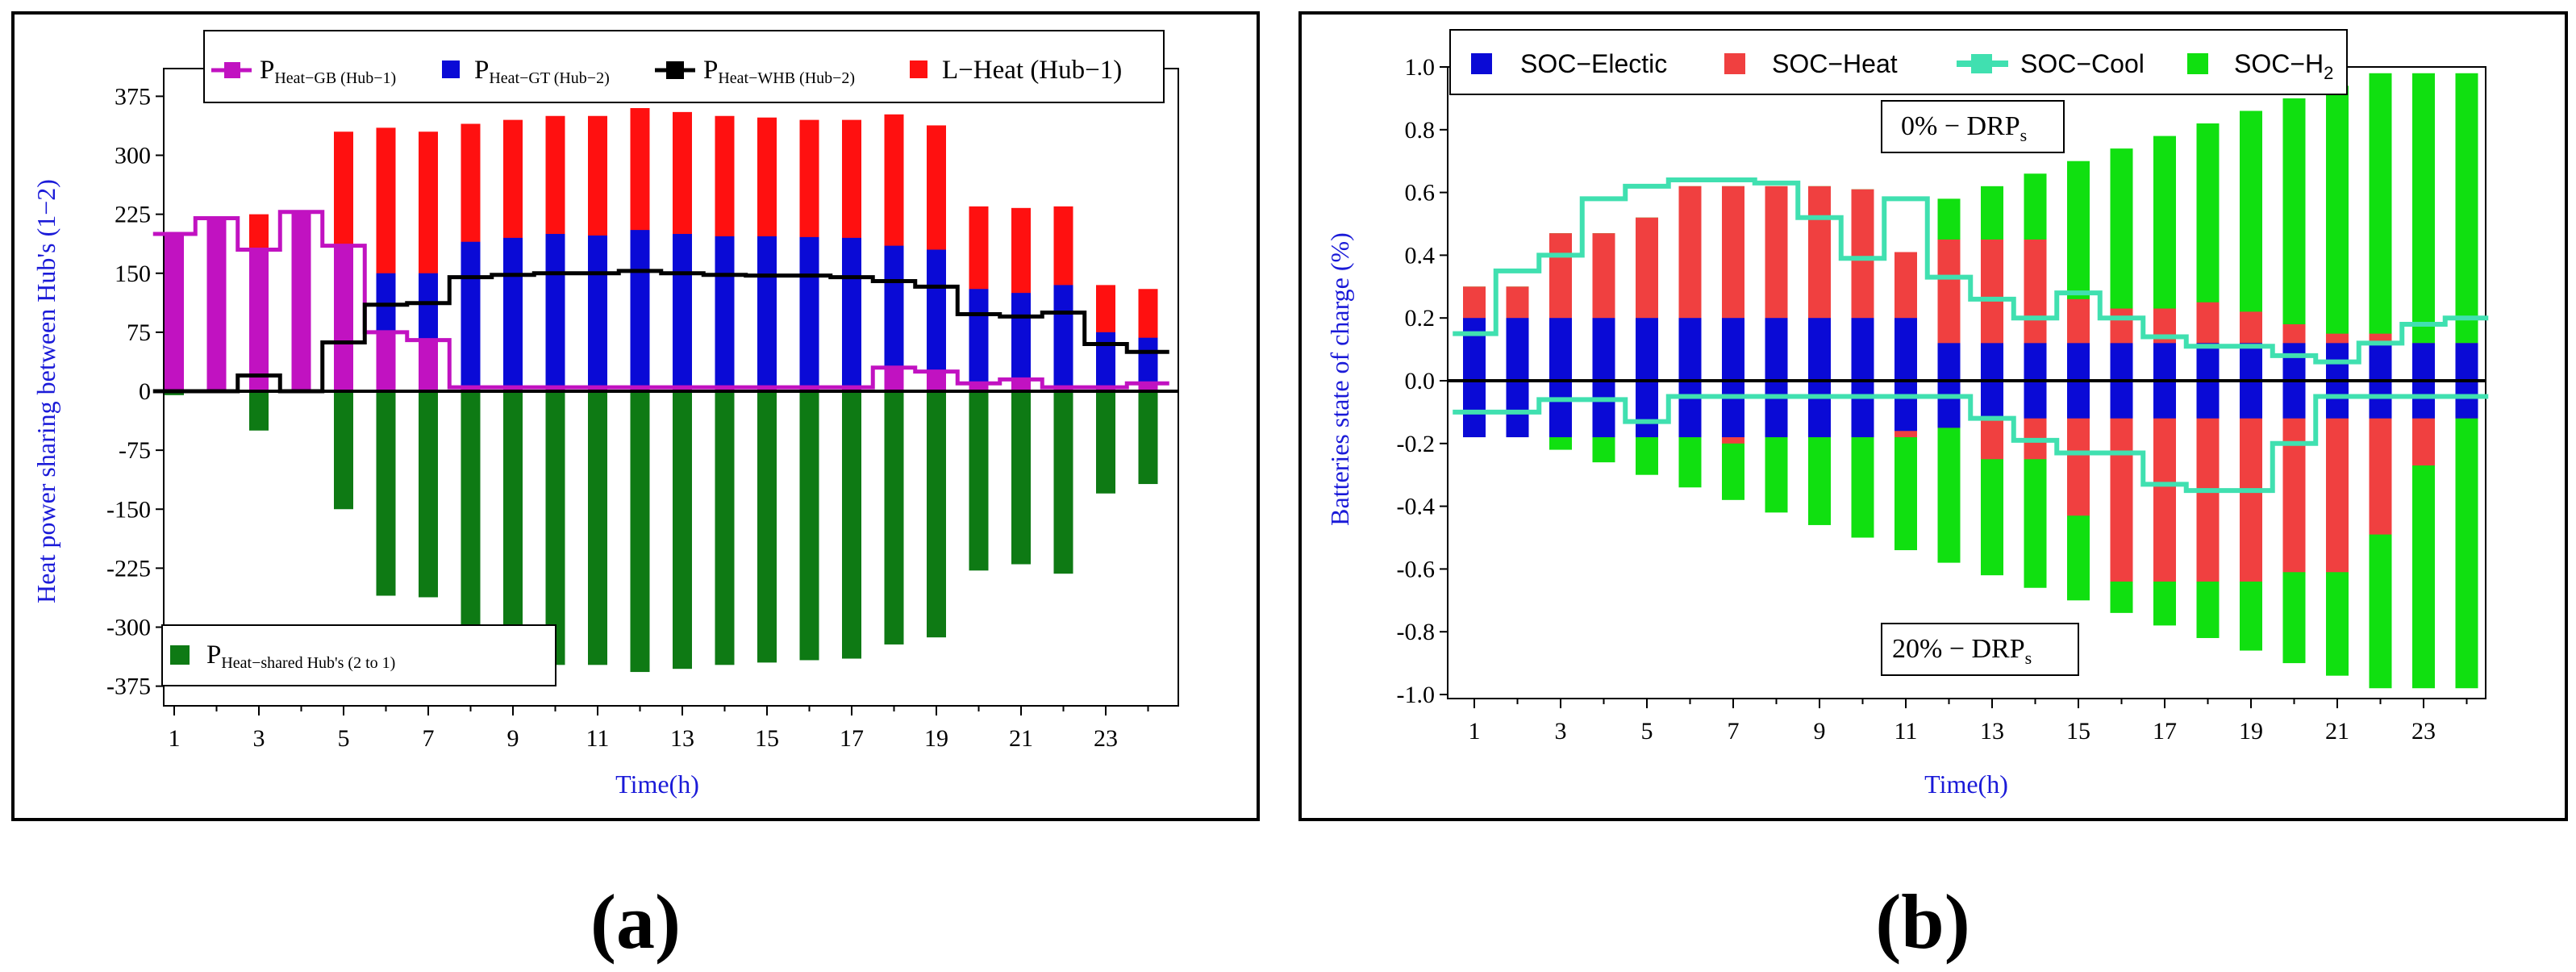  I want to click on x-tick-label: 1, so click(1475, 732).